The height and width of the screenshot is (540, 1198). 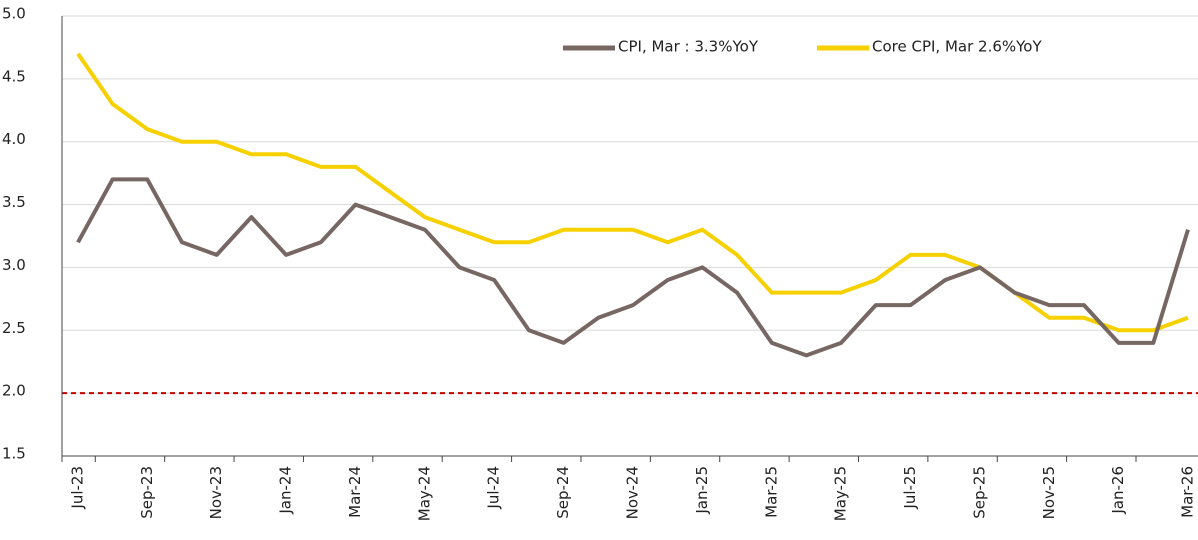 I want to click on x-tick-label: Jul-25, so click(x=910, y=488).